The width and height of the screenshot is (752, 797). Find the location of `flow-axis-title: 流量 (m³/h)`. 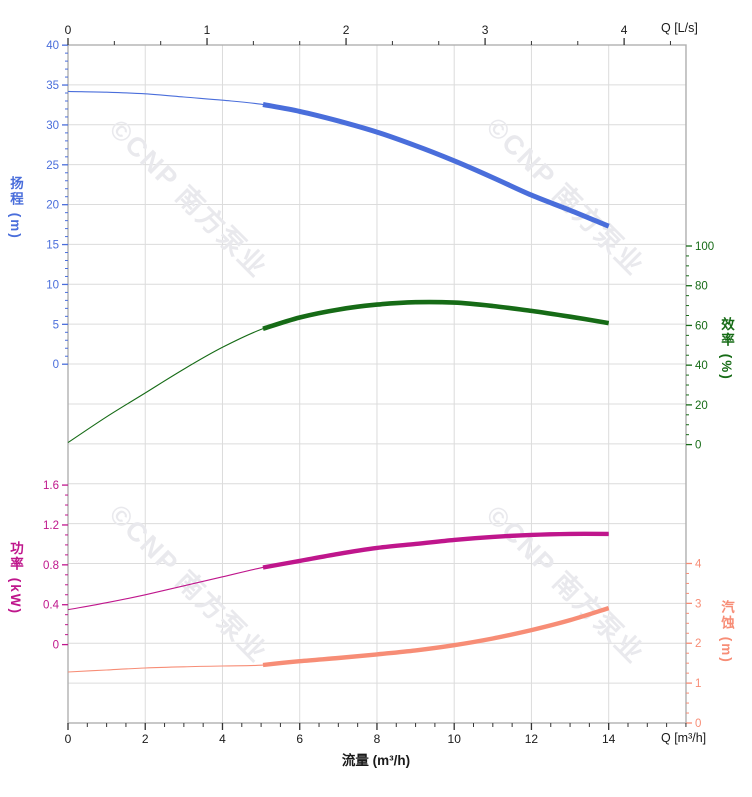

flow-axis-title: 流量 (m³/h) is located at coordinates (376, 760).